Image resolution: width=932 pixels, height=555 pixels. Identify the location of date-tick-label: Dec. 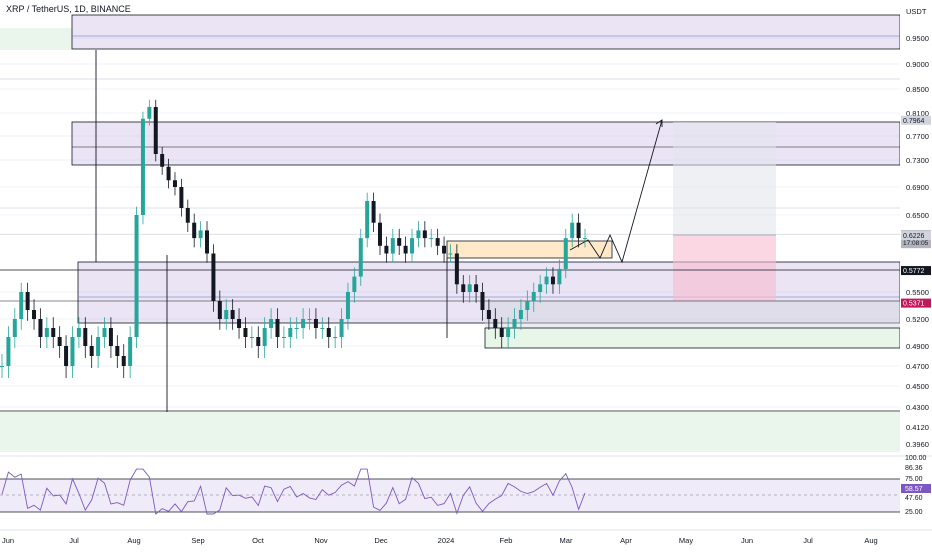
(381, 540).